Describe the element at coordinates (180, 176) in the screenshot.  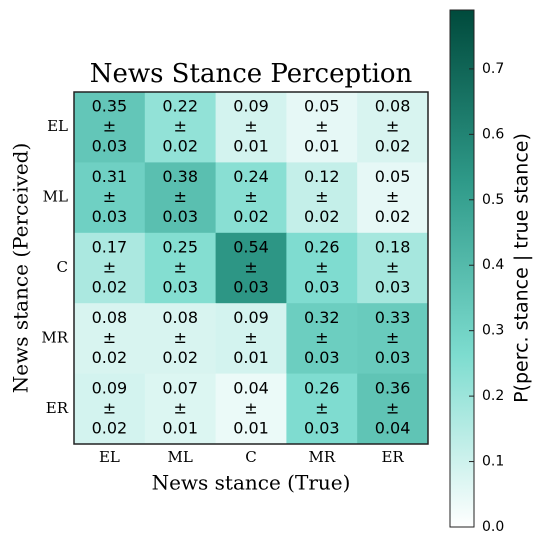
I see `cell-label: 0.38` at that location.